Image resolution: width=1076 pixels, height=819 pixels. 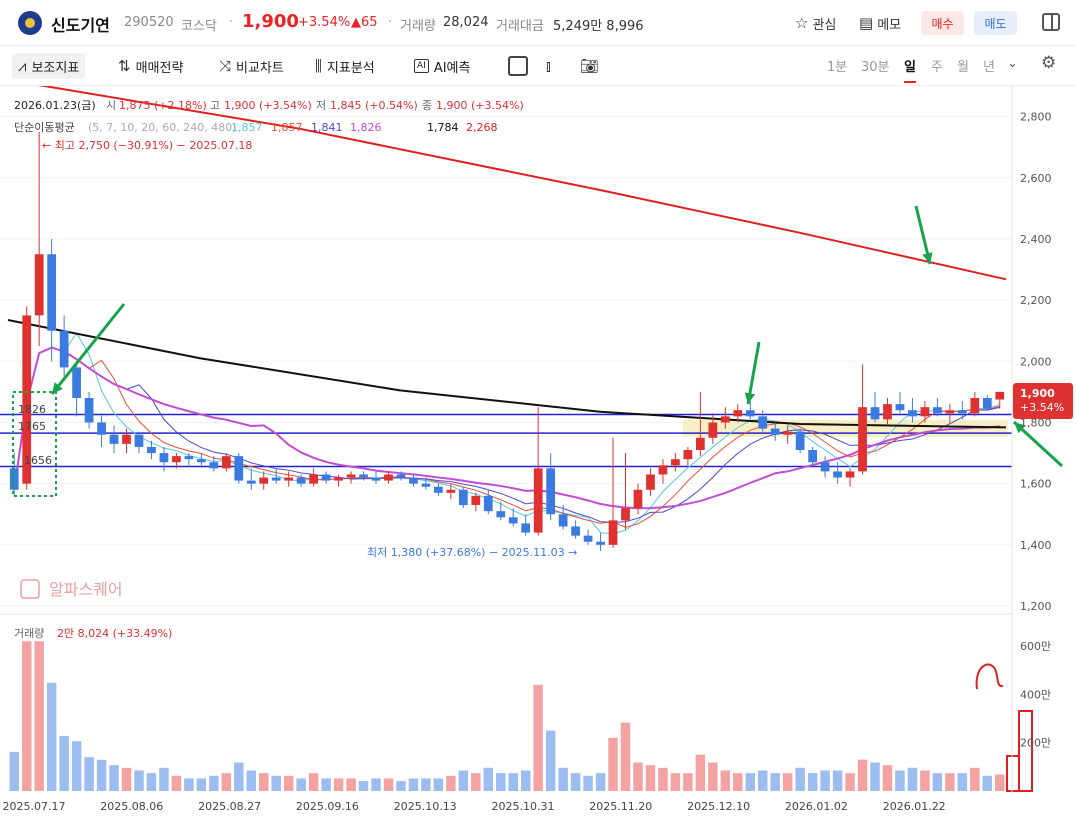 What do you see at coordinates (442, 66) in the screenshot?
I see `ai-predict-button: AI AI예측` at bounding box center [442, 66].